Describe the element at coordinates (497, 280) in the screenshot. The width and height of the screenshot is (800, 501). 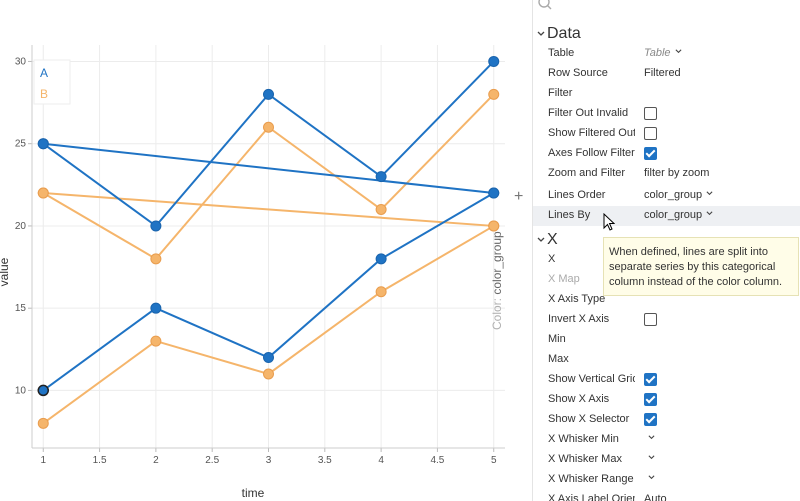
I see `color-axis-label: Color: color_group` at that location.